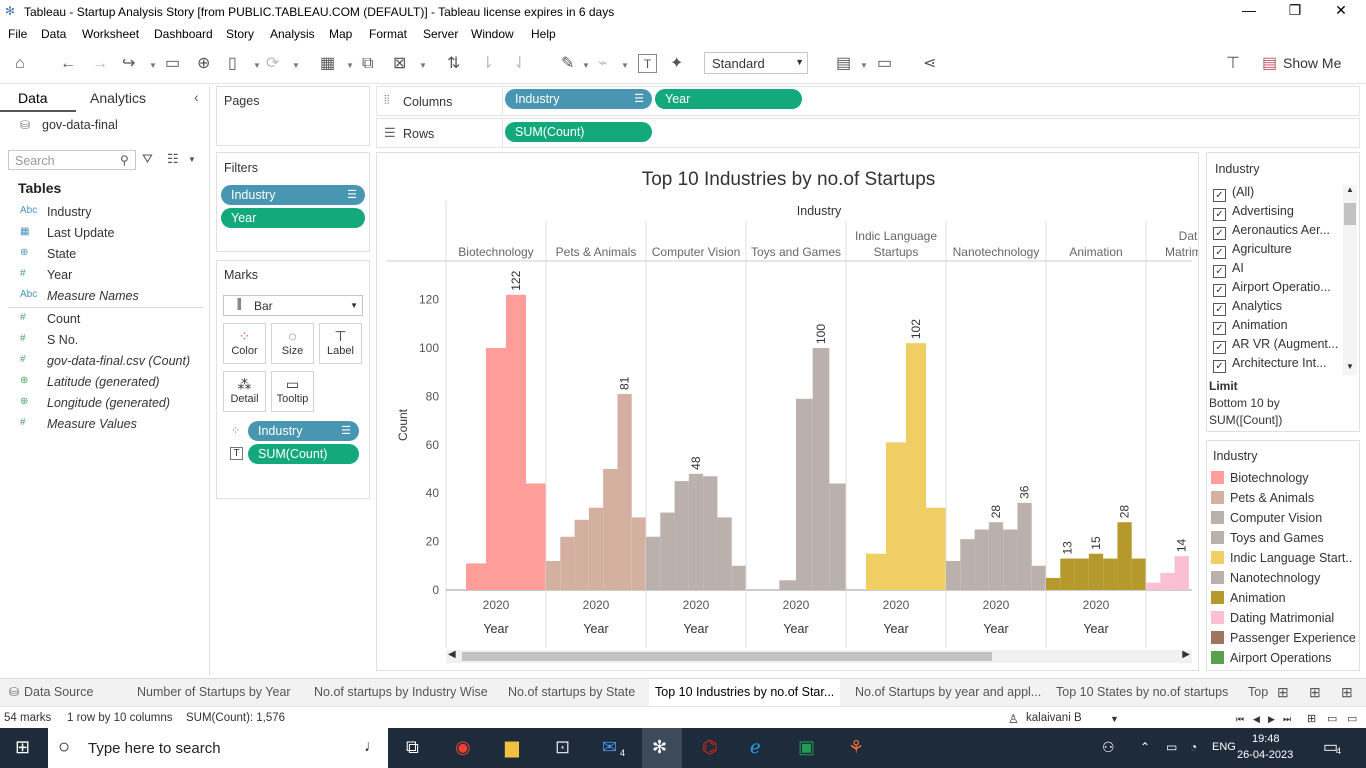 The image size is (1366, 768). I want to click on home-icon: ⌂, so click(20, 63).